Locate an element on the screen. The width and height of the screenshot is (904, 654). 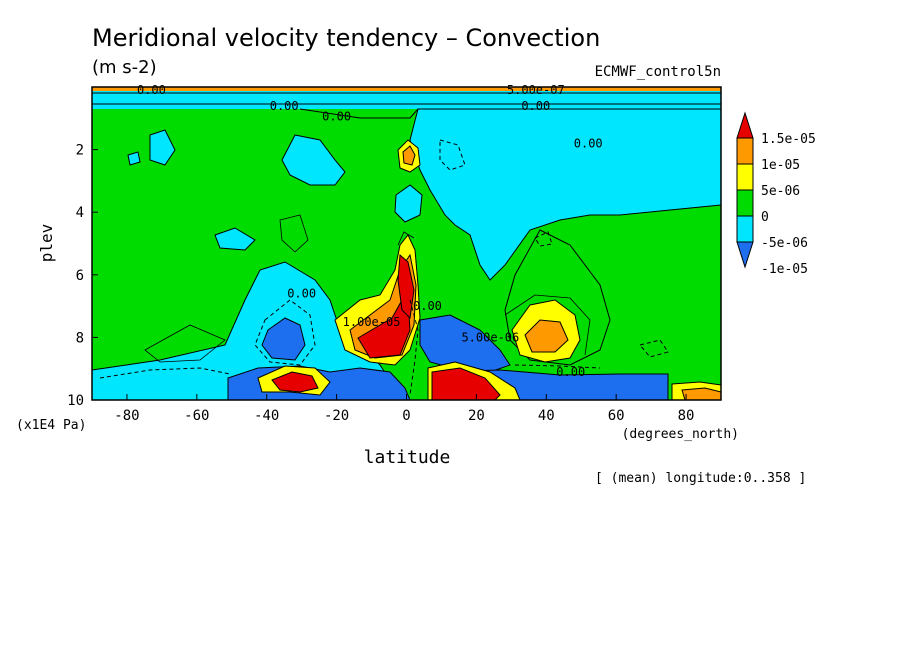
top-band-orange is located at coordinates (406, 89).